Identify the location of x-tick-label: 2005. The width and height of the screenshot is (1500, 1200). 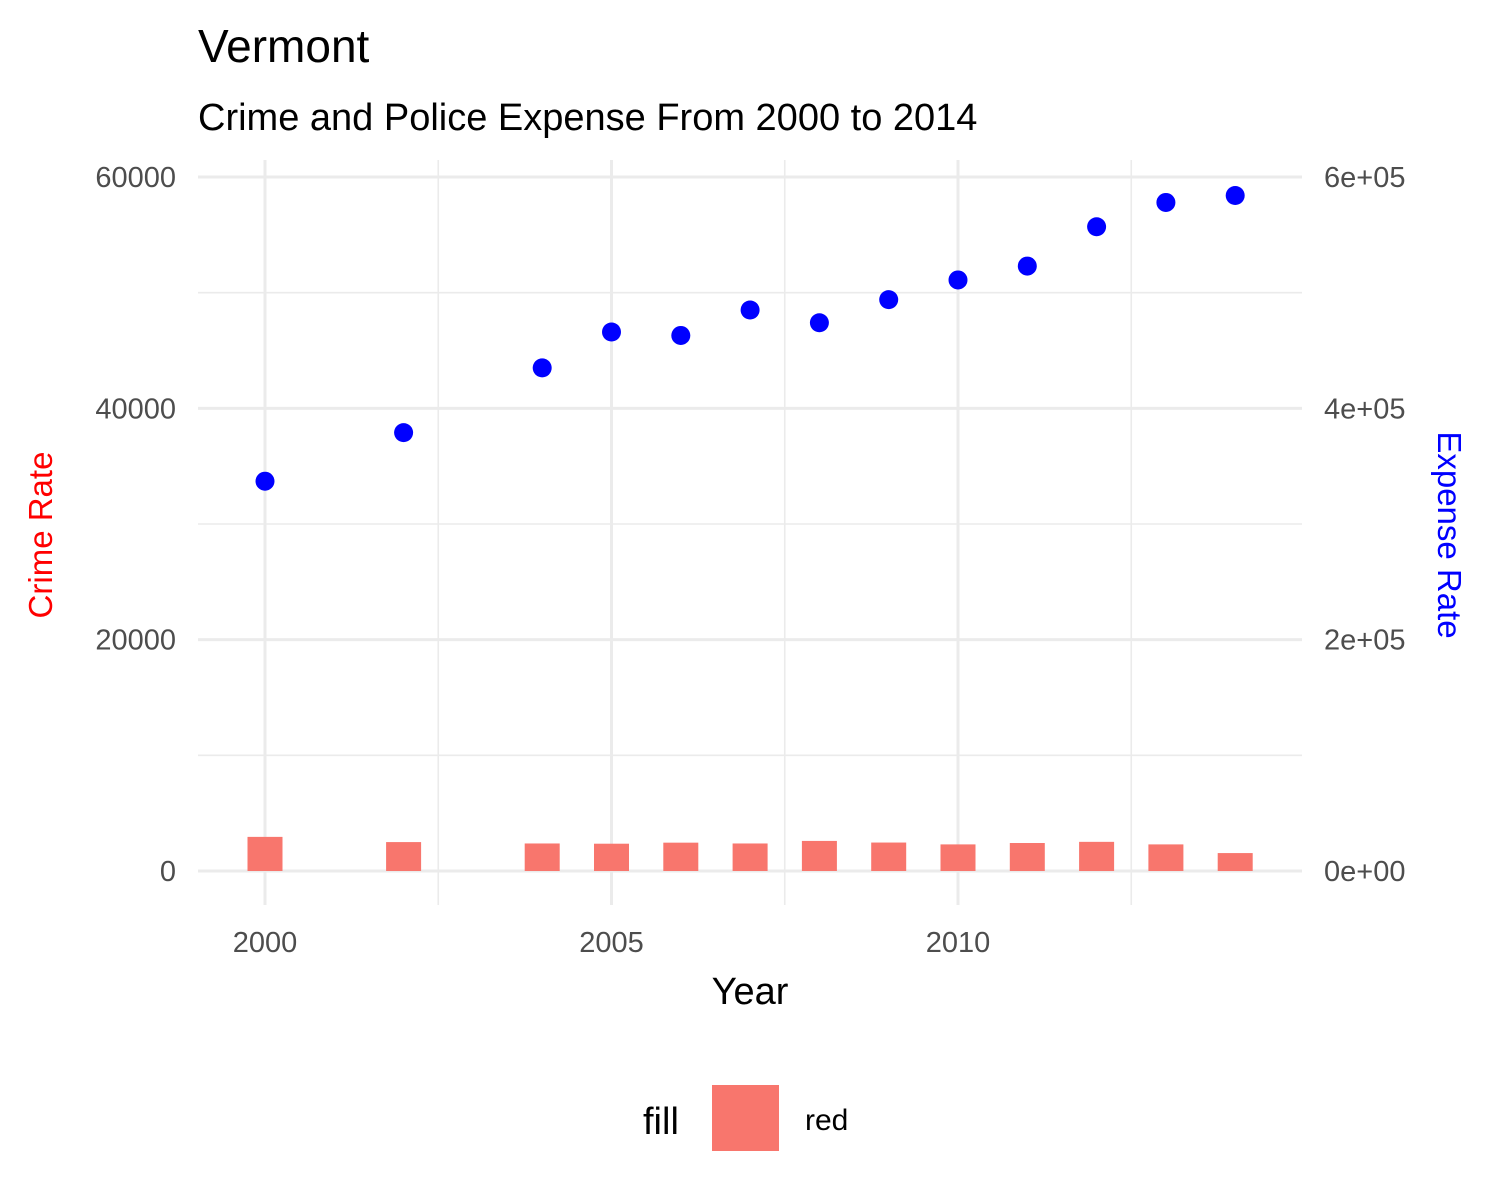
(611, 943).